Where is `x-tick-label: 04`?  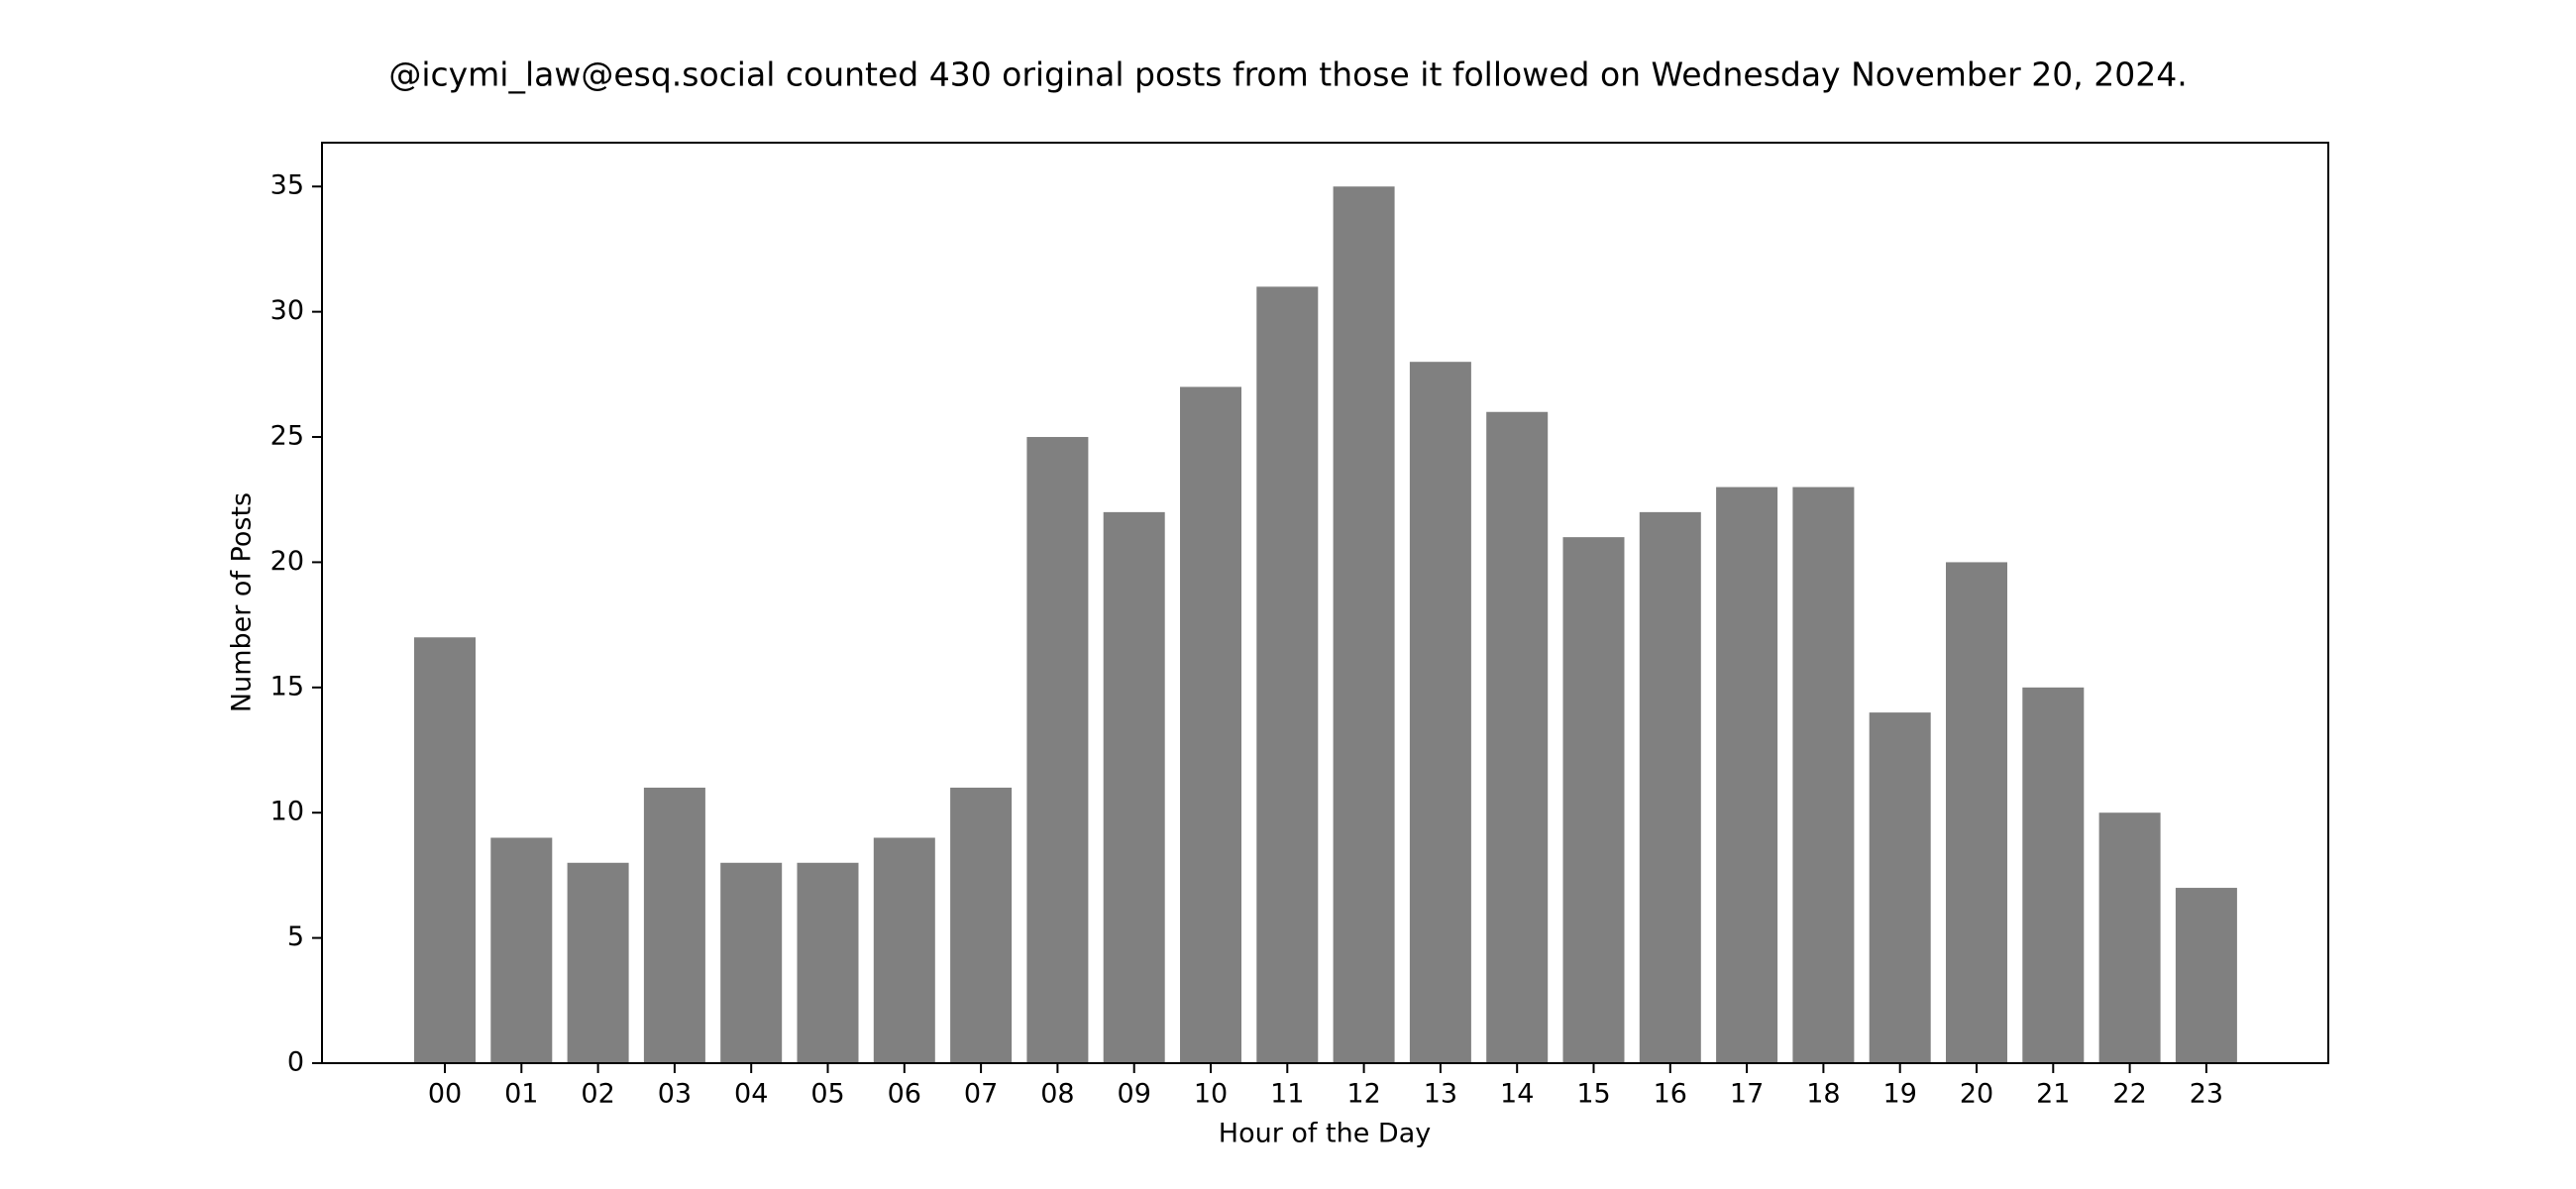 x-tick-label: 04 is located at coordinates (751, 1094).